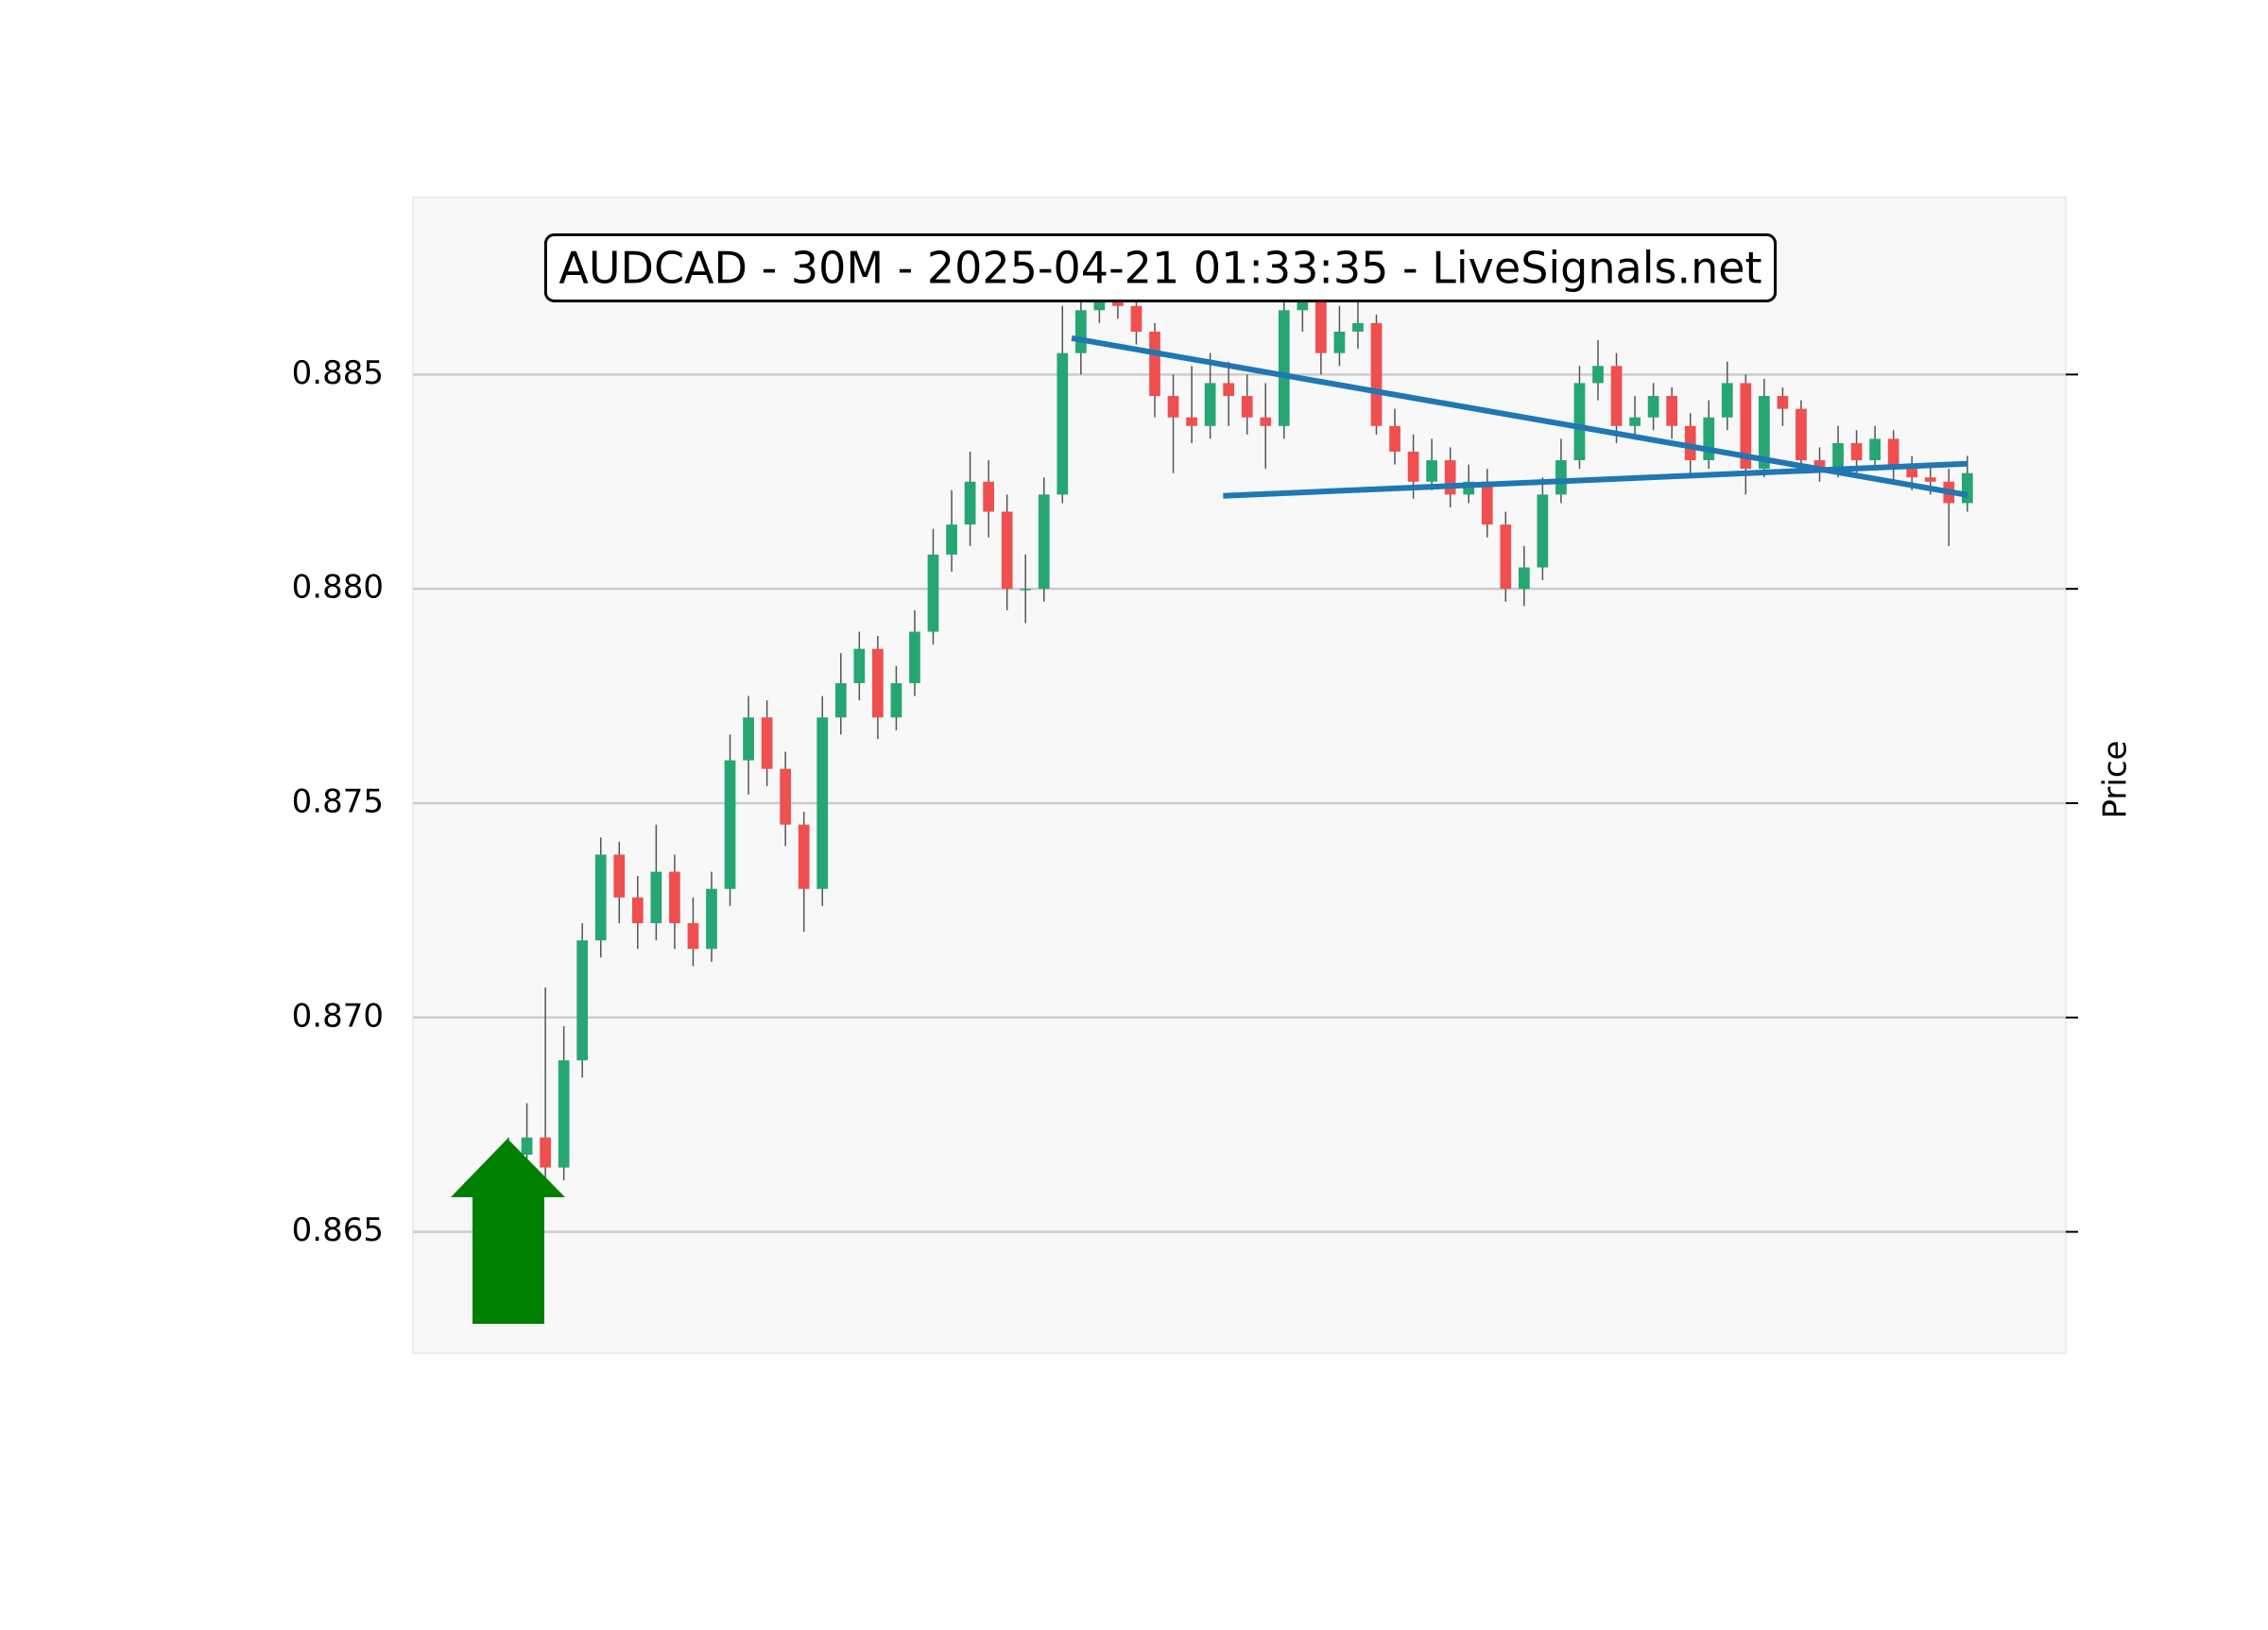  Describe the element at coordinates (338, 1230) in the screenshot. I see `y-tick-label: 0.865` at that location.